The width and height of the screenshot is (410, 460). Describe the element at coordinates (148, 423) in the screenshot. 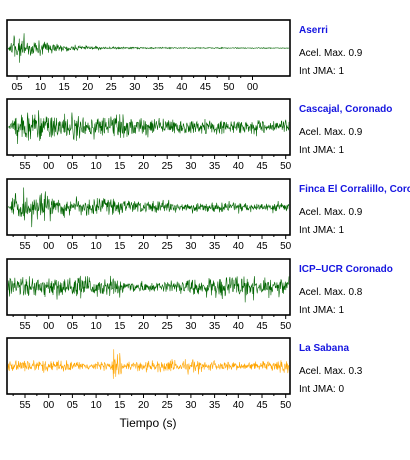

I see `x-axis-title: Tiempo (s)` at that location.